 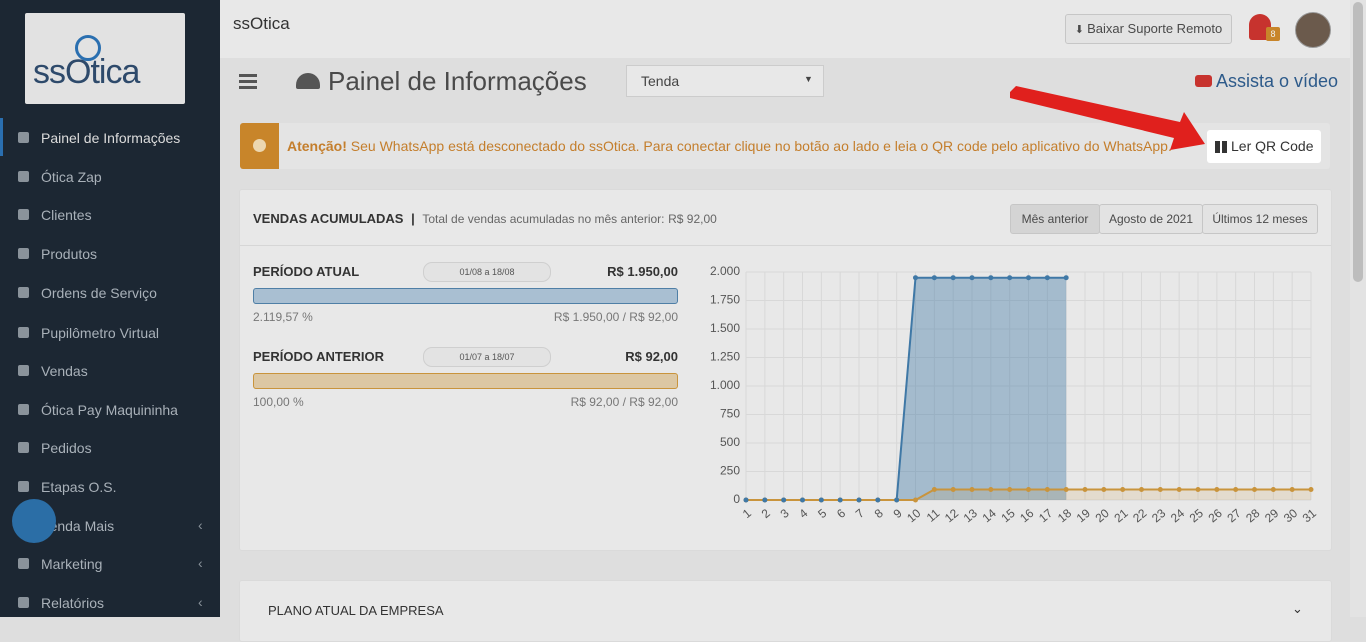 I want to click on period-ratio: R$ 1.950,00 / R$ 92,00, so click(x=615, y=317).